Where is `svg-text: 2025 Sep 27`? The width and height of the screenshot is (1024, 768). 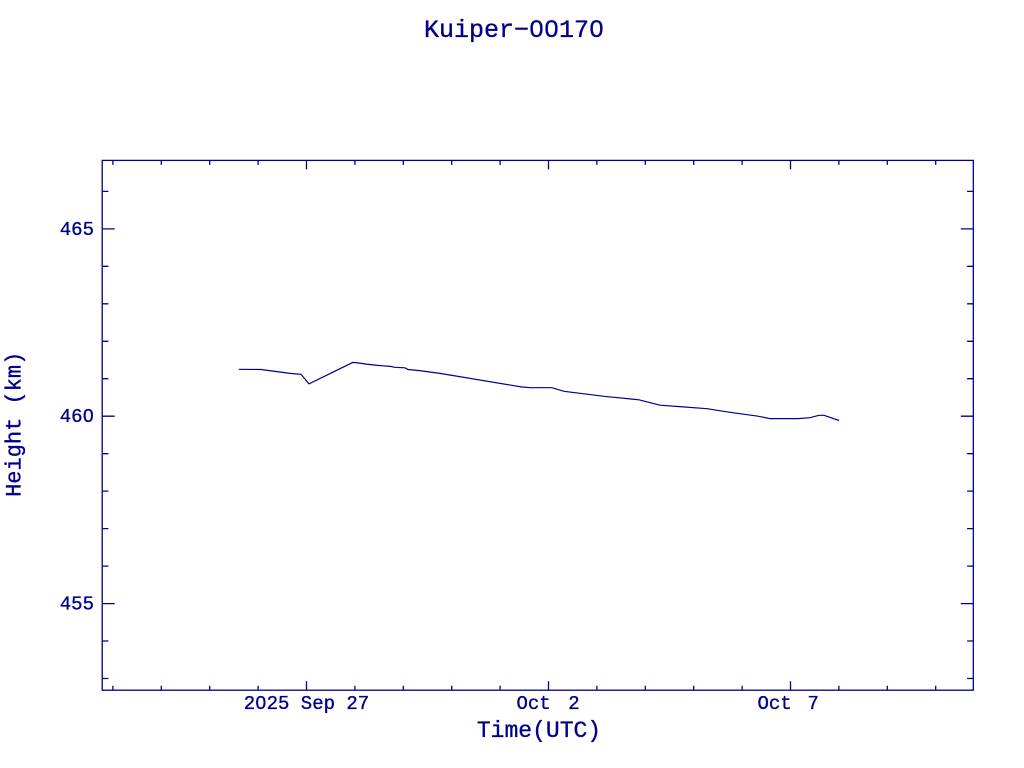
svg-text: 2025 Sep 27 is located at coordinates (306, 704).